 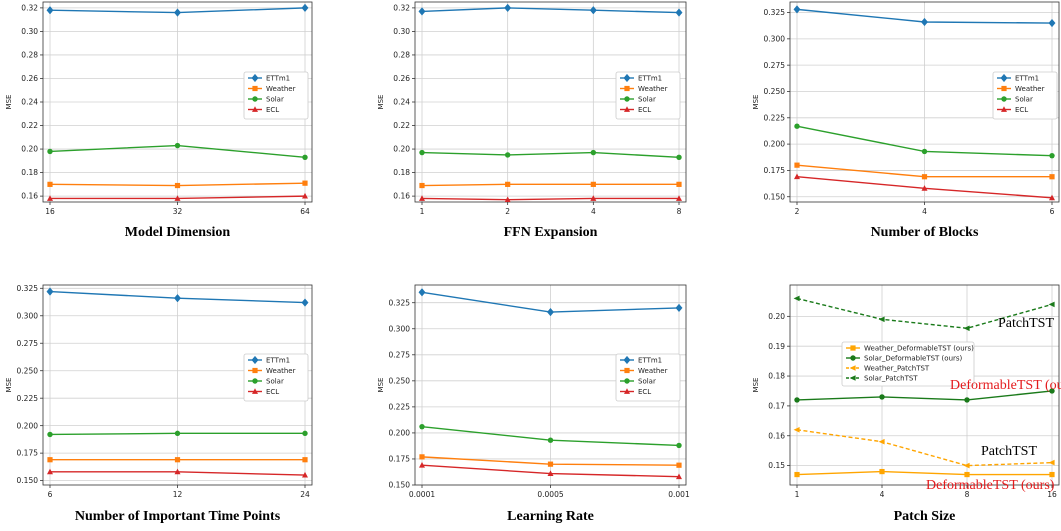 I want to click on x-tick-label: 32, so click(x=178, y=211).